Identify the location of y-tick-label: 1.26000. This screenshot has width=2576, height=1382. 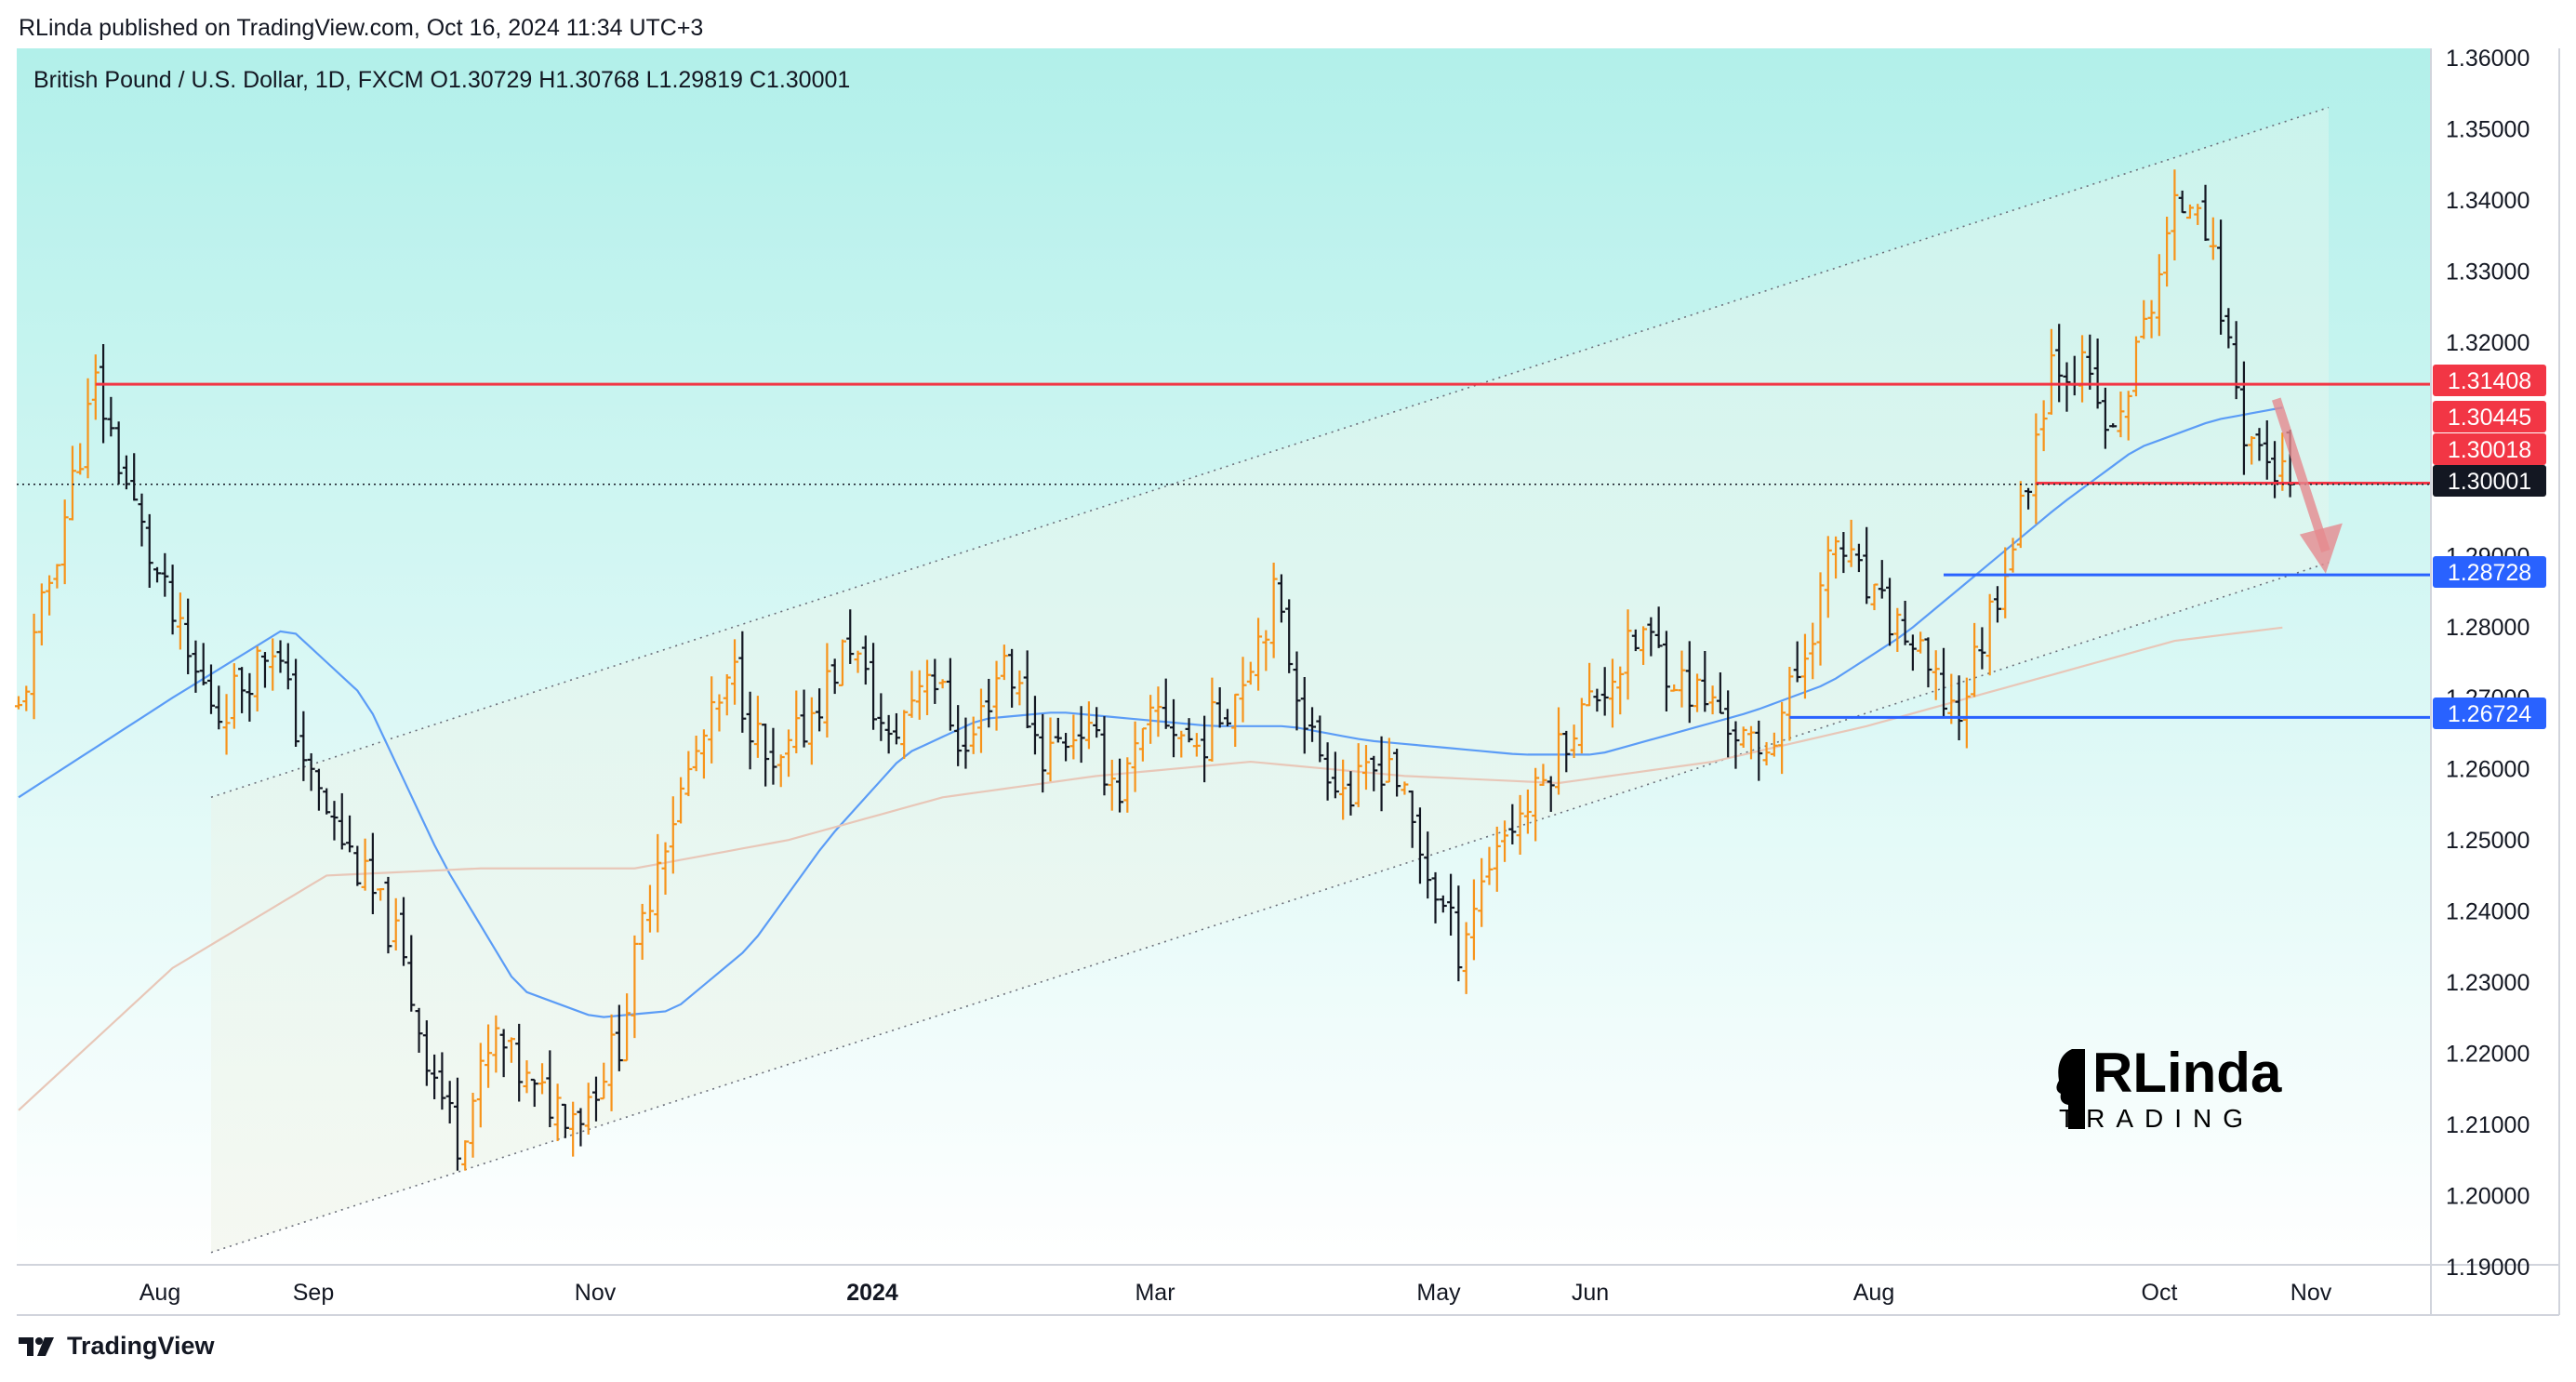
(2488, 770).